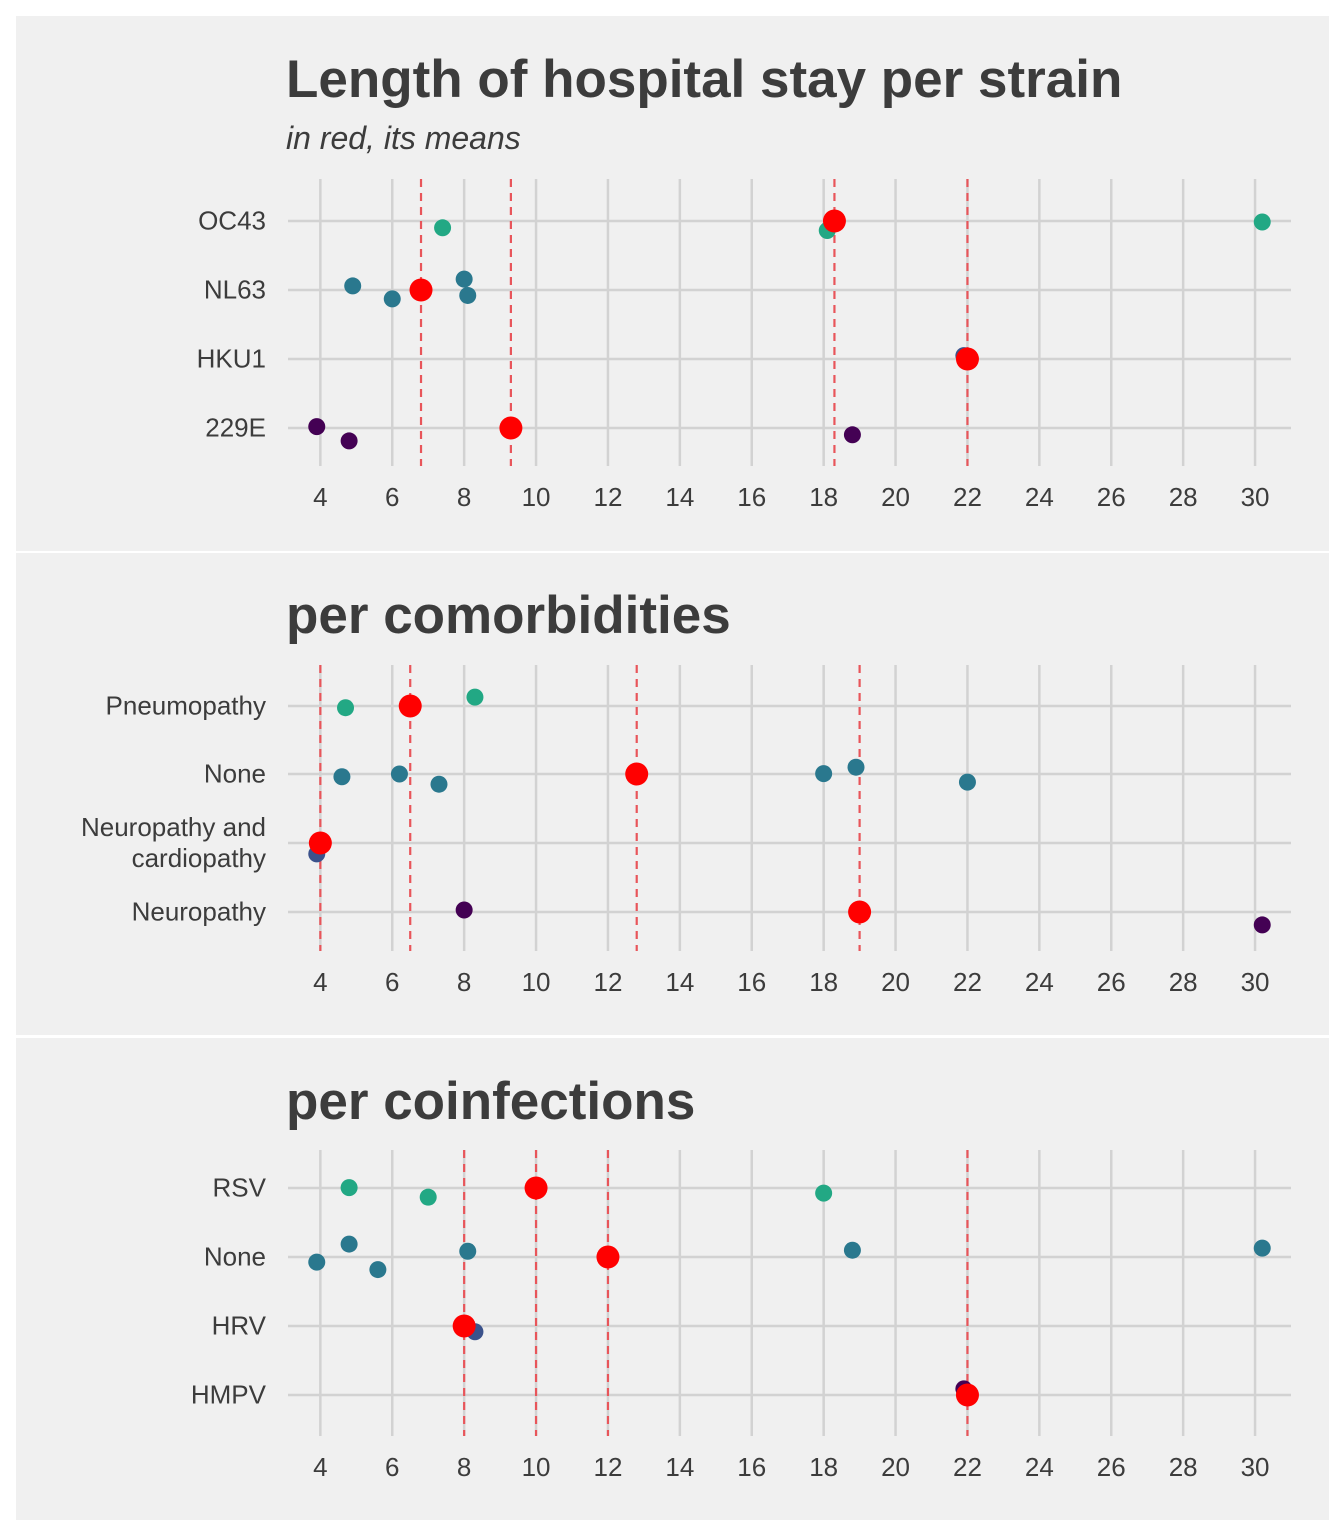  I want to click on y-category-label: Neuropathy and cardiopathy, so click(173, 842).